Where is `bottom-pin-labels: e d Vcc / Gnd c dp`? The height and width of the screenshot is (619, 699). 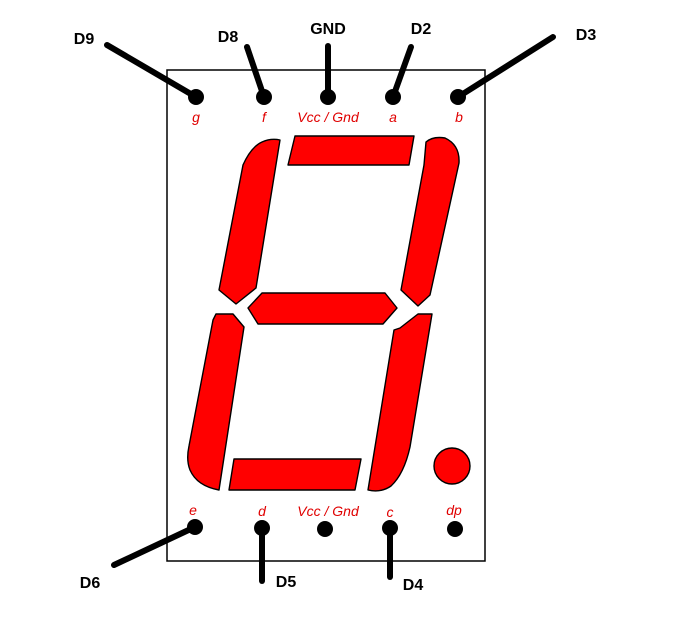
bottom-pin-labels: e d Vcc / Gnd c dp is located at coordinates (325, 511).